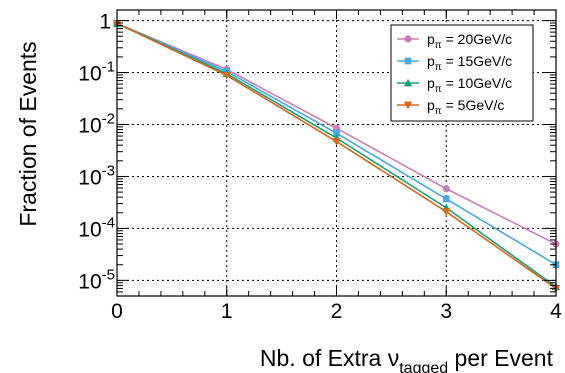 The height and width of the screenshot is (373, 565). Describe the element at coordinates (108, 119) in the screenshot. I see `y-tick-exponent: -2` at that location.